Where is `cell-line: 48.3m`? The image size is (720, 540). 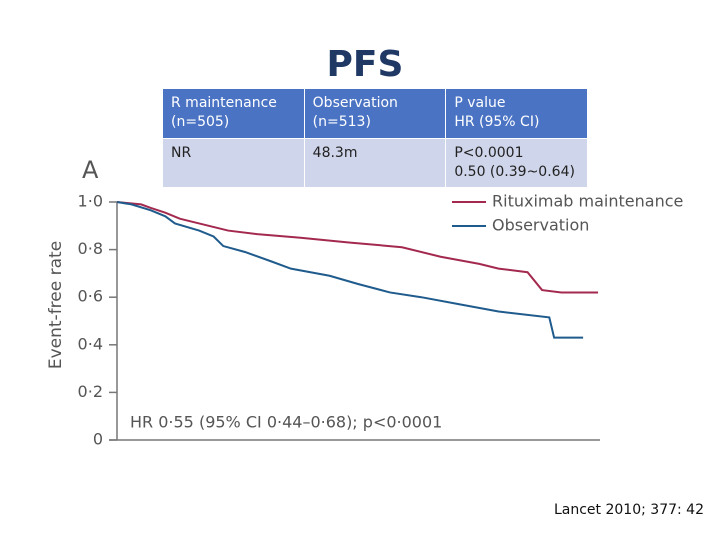 cell-line: 48.3m is located at coordinates (335, 153).